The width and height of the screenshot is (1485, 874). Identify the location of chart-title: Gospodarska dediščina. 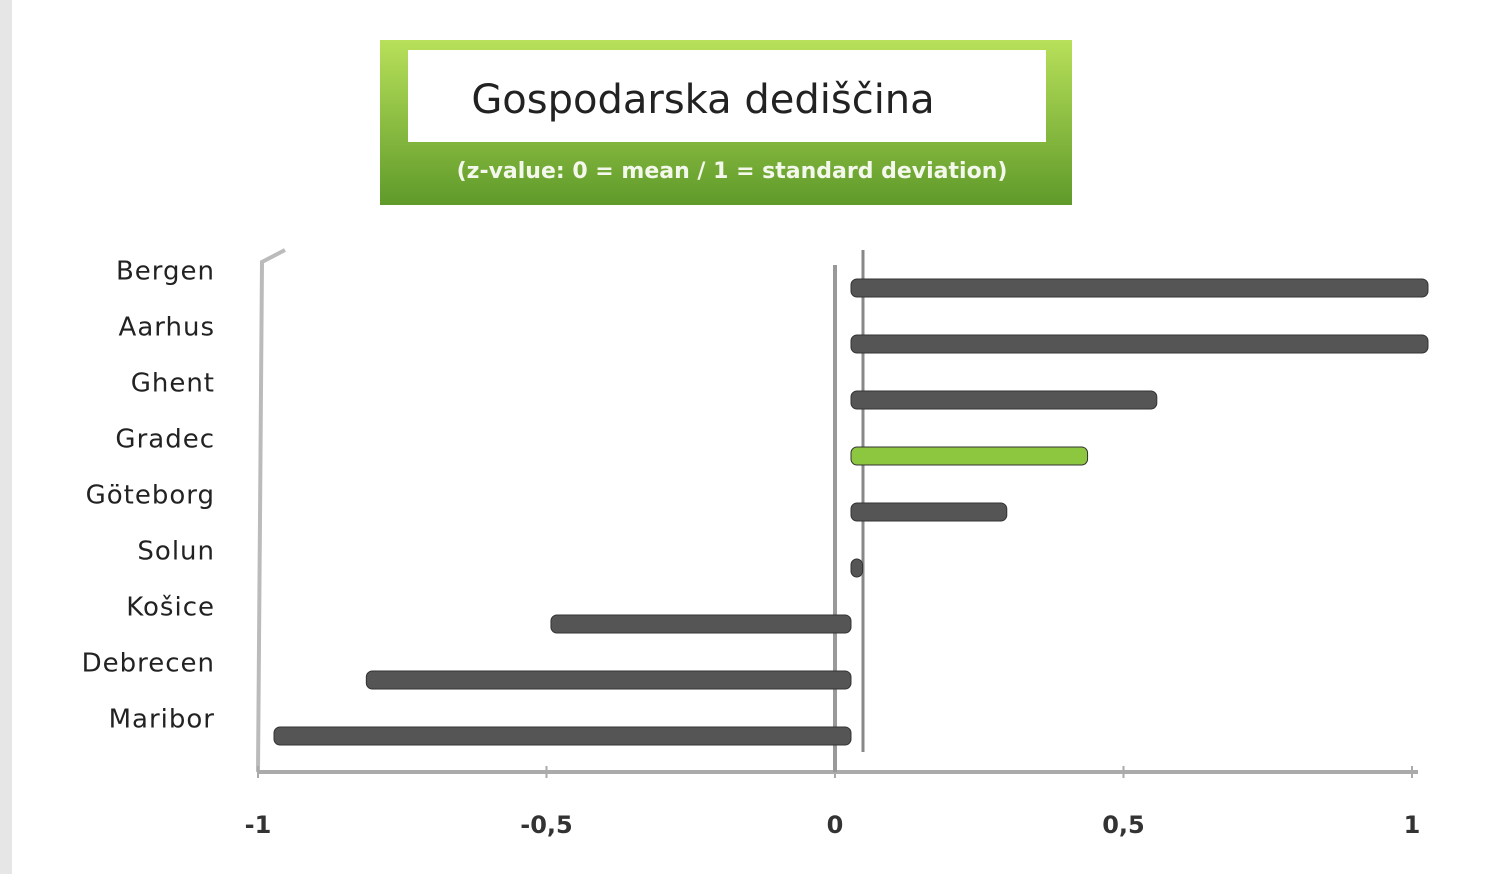
(702, 100).